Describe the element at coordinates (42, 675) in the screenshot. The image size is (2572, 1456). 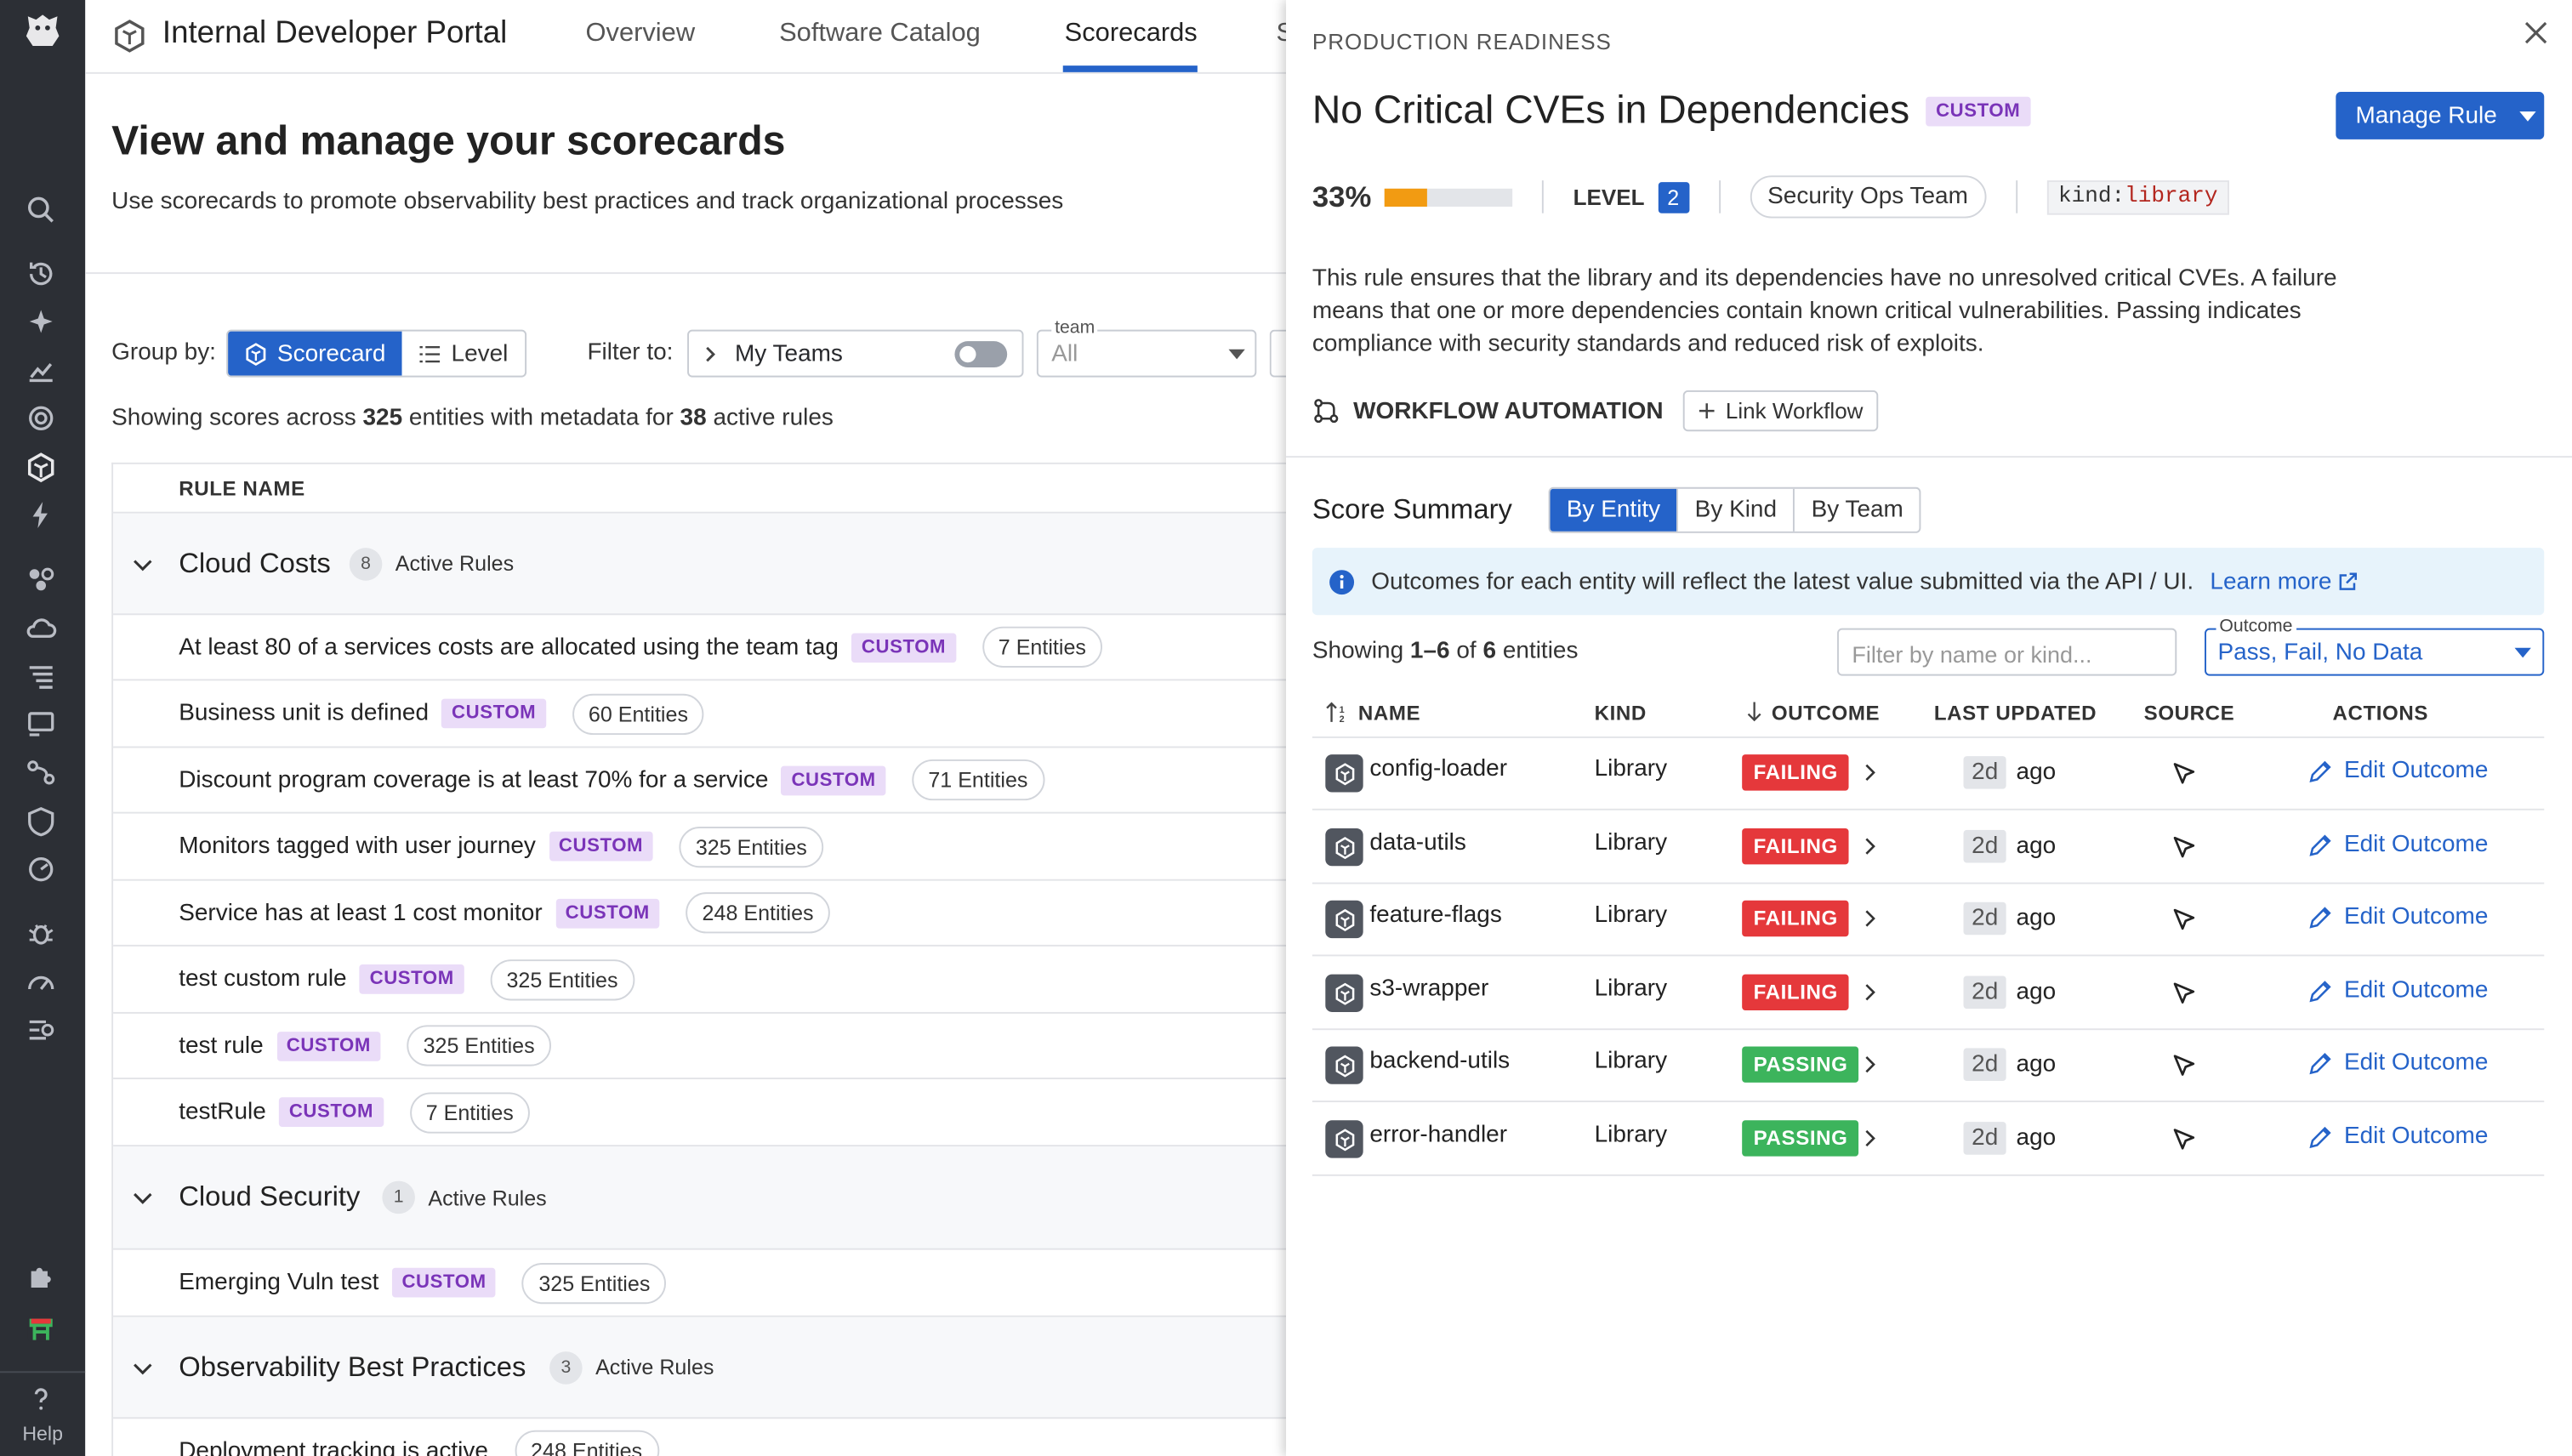
I see `logs-icon` at that location.